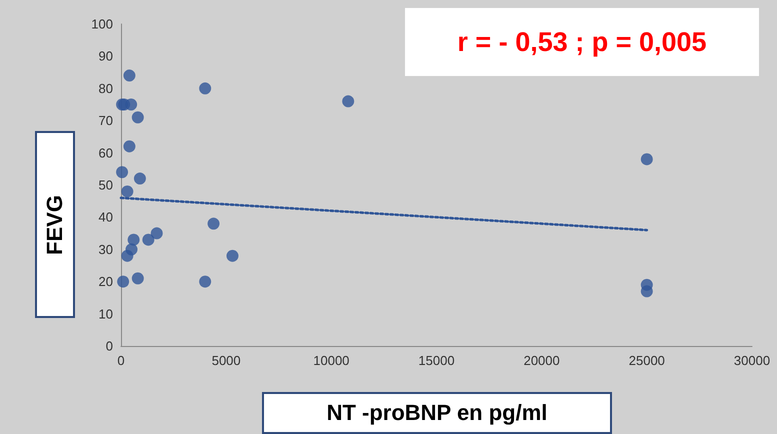  What do you see at coordinates (105, 56) in the screenshot?
I see `y-tick-label: 90` at bounding box center [105, 56].